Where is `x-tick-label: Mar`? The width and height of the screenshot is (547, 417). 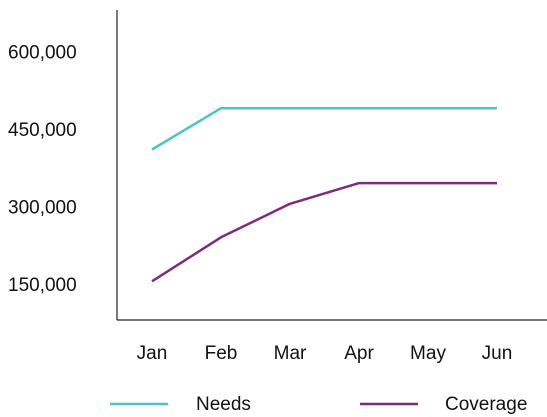 x-tick-label: Mar is located at coordinates (290, 353).